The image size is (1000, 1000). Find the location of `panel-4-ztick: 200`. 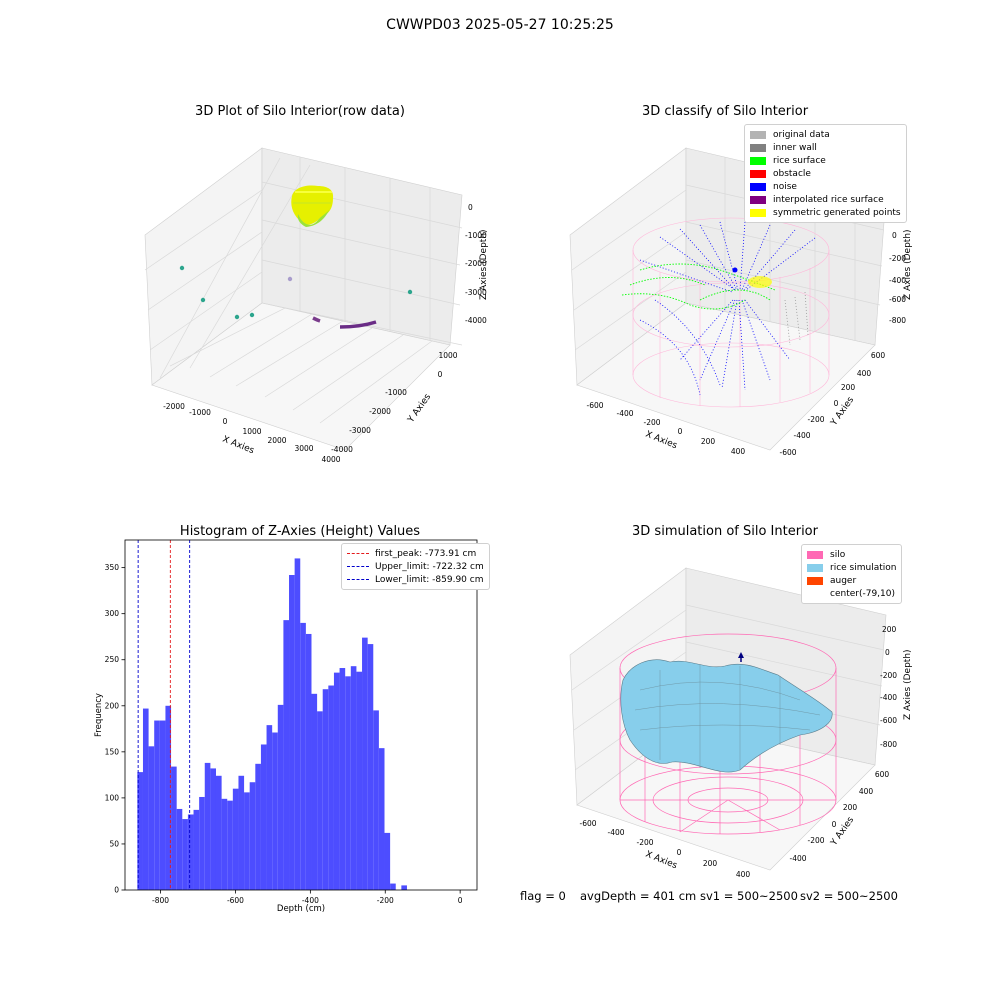

panel-4-ztick: 200 is located at coordinates (889, 629).